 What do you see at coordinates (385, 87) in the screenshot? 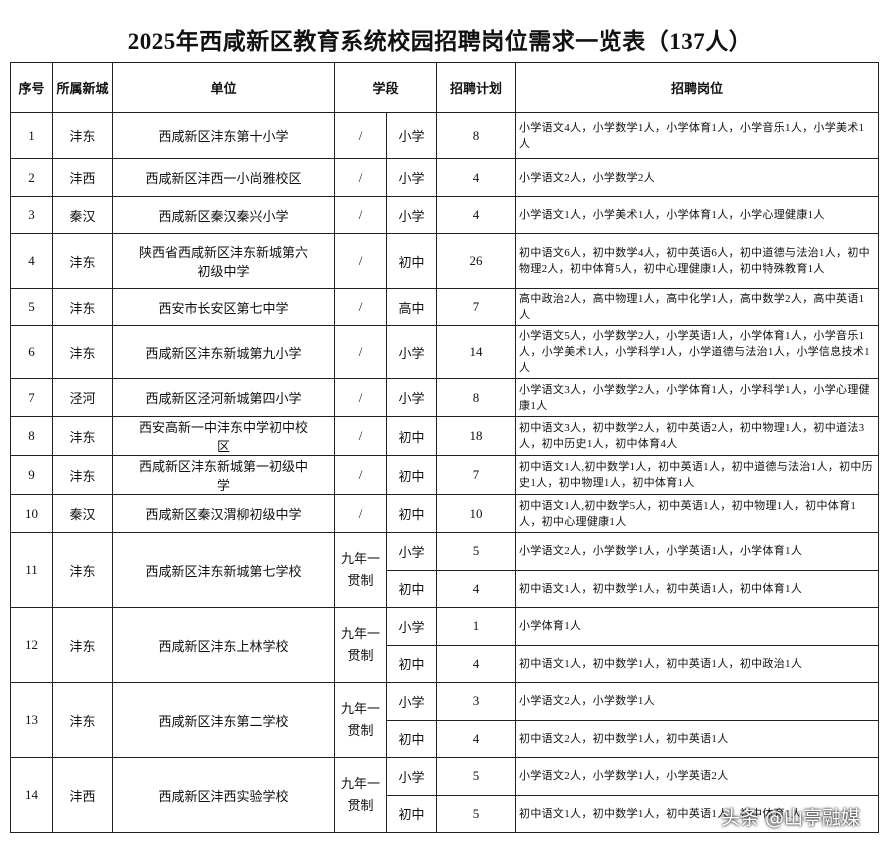
I see `header-cell: 学段` at bounding box center [385, 87].